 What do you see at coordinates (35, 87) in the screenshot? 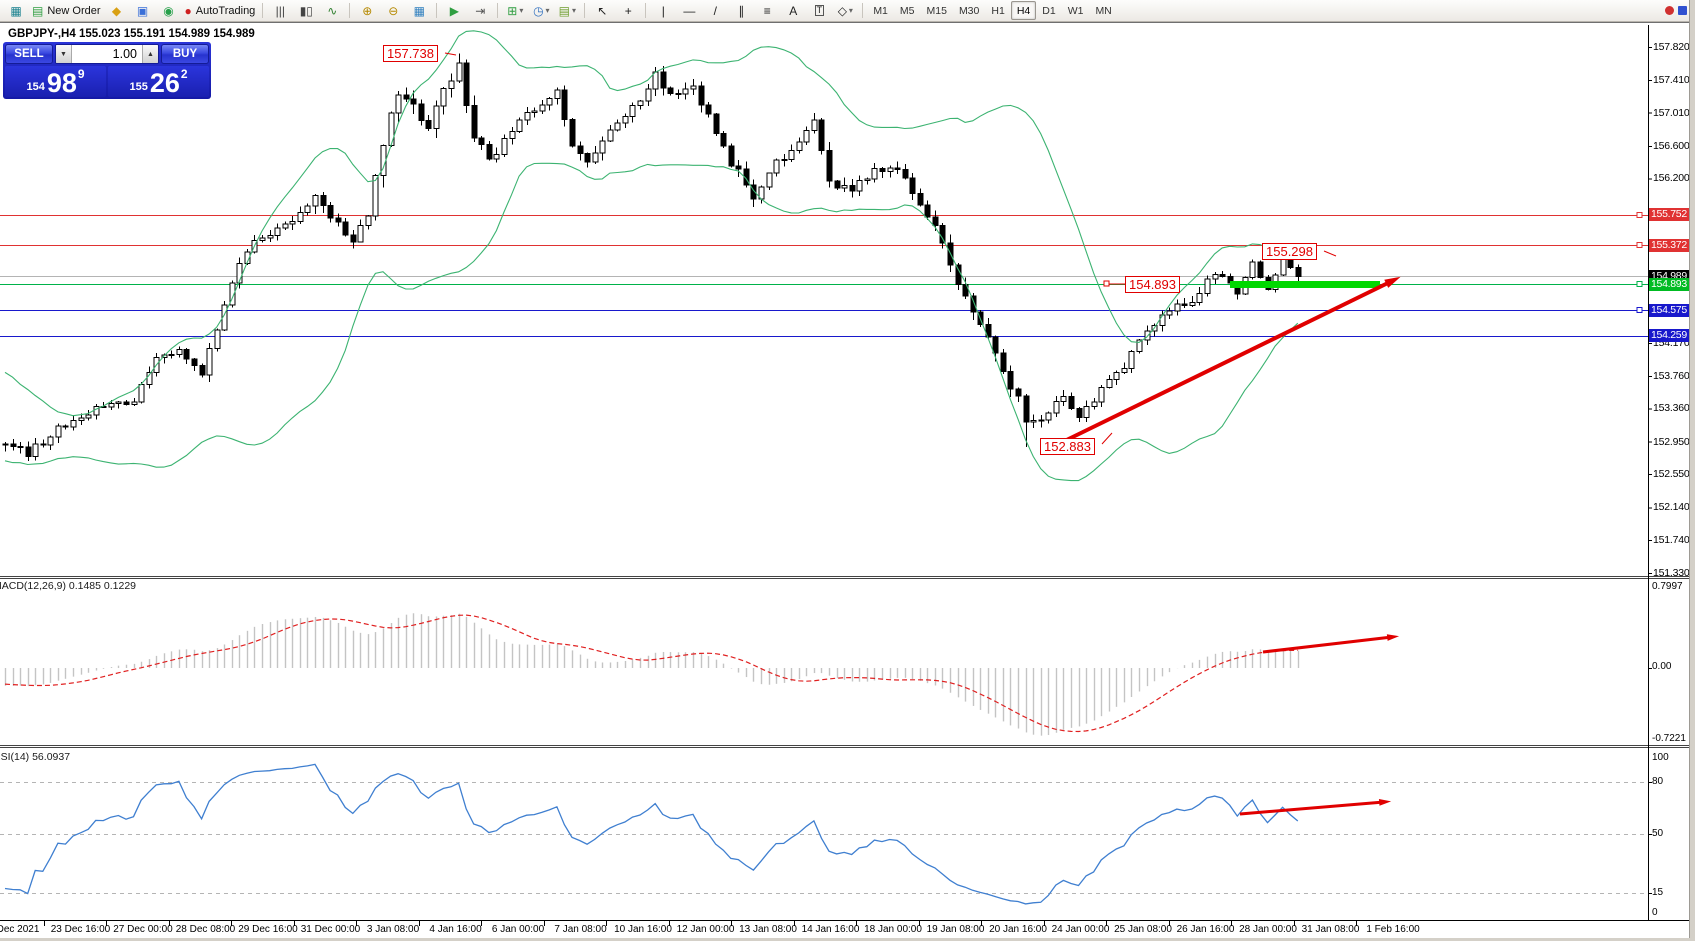
I see `bid-integer: 154` at bounding box center [35, 87].